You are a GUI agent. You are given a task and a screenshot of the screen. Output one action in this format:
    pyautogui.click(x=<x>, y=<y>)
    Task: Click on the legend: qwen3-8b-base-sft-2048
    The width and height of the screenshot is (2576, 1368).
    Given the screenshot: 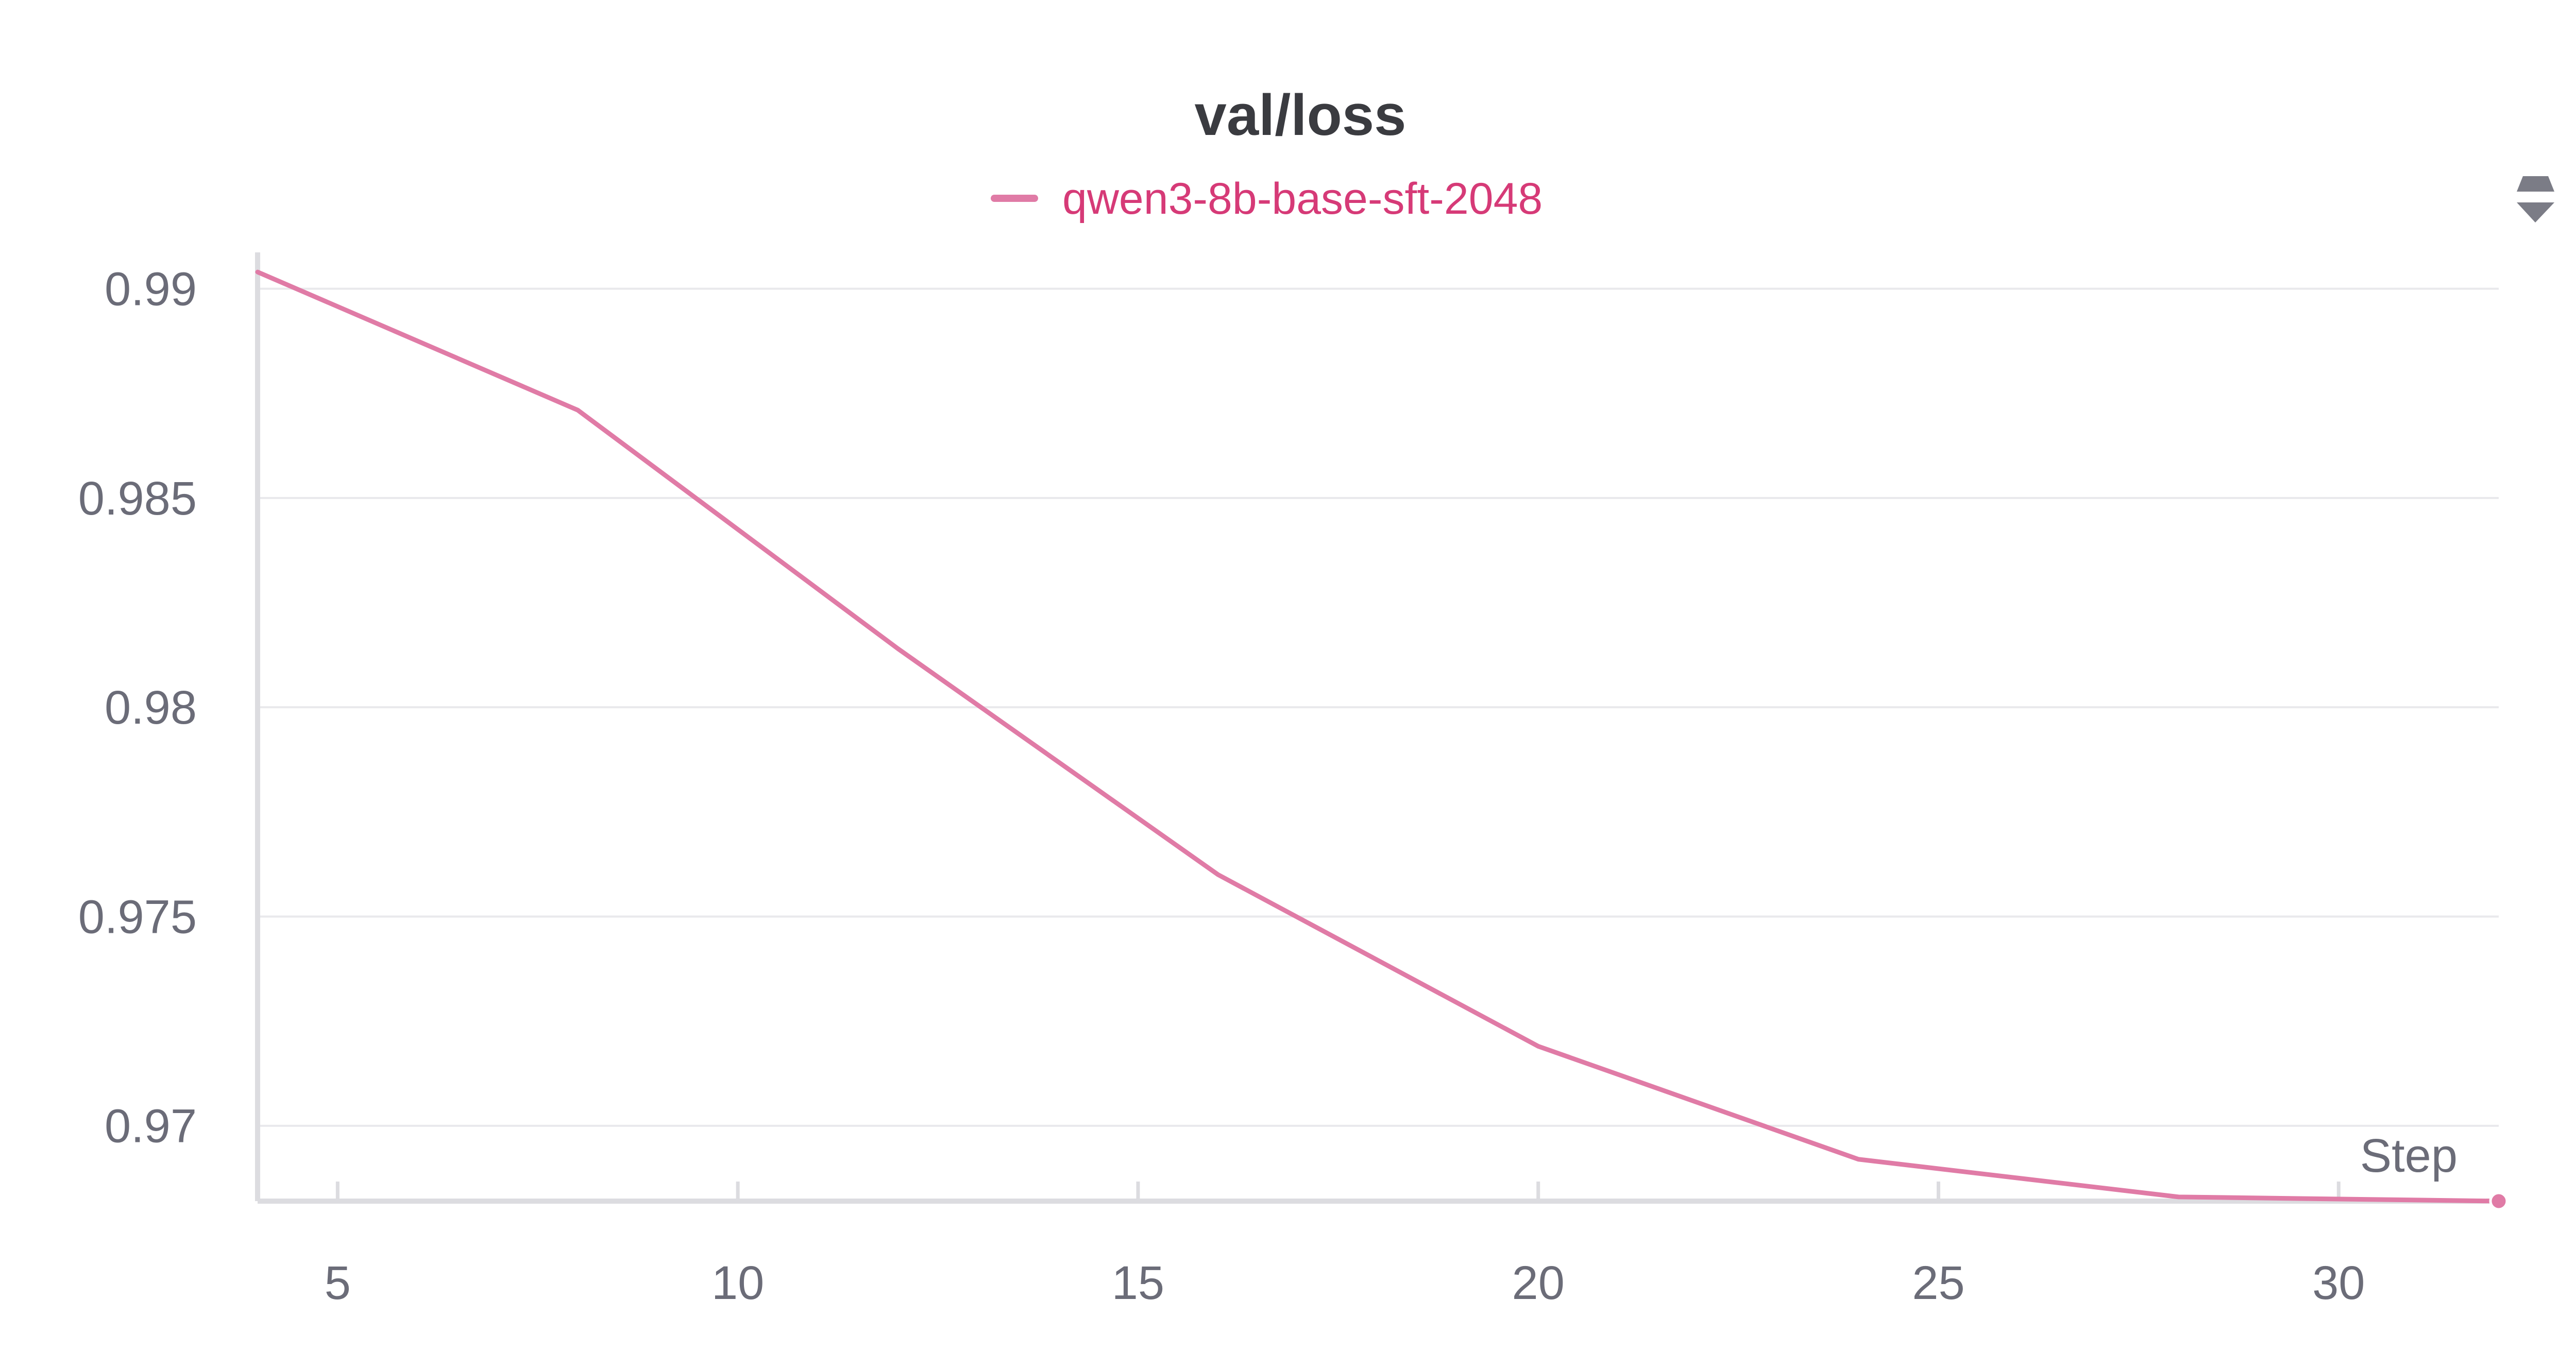 What is the action you would take?
    pyautogui.click(x=1267, y=199)
    